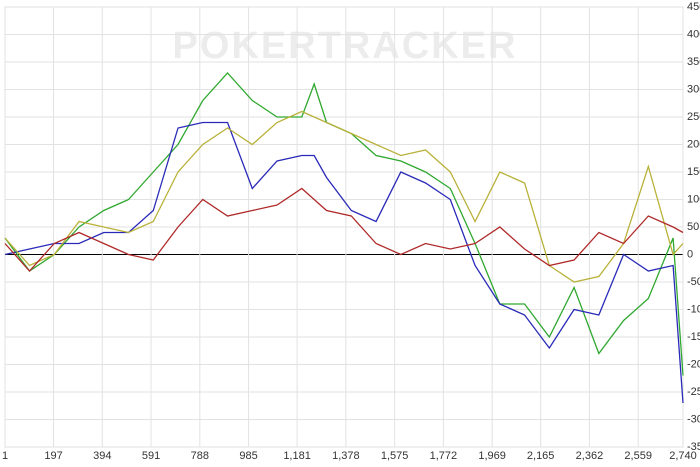  I want to click on y-tick-label: 350, so click(693, 62).